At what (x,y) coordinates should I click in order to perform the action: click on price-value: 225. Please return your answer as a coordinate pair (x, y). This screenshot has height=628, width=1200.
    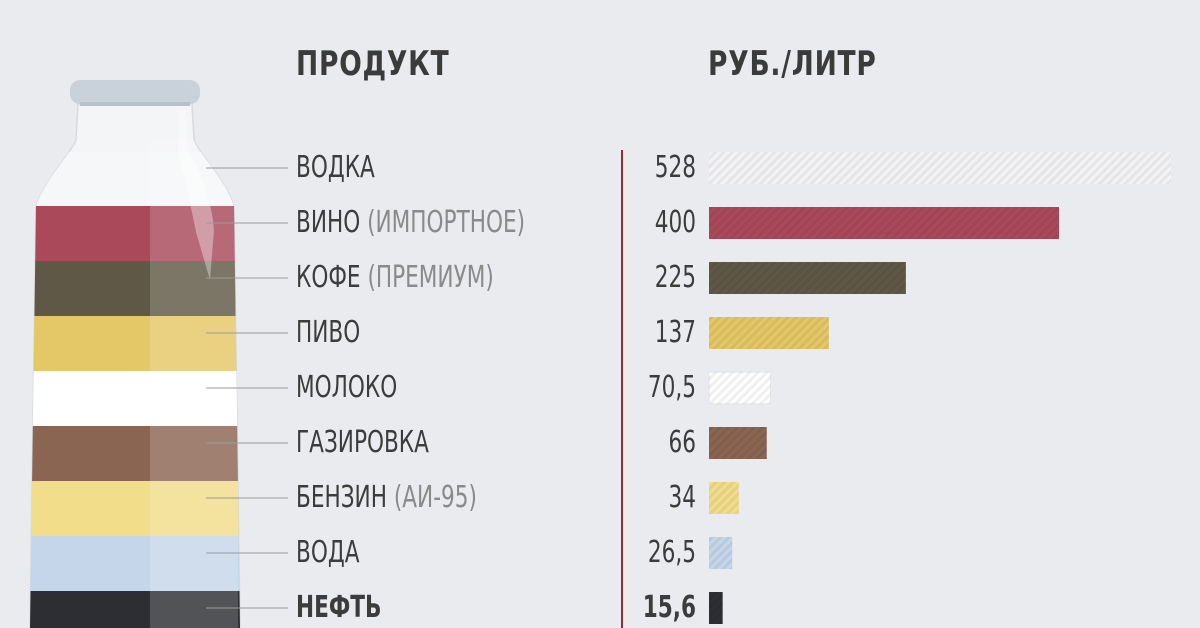
    Looking at the image, I should click on (675, 277).